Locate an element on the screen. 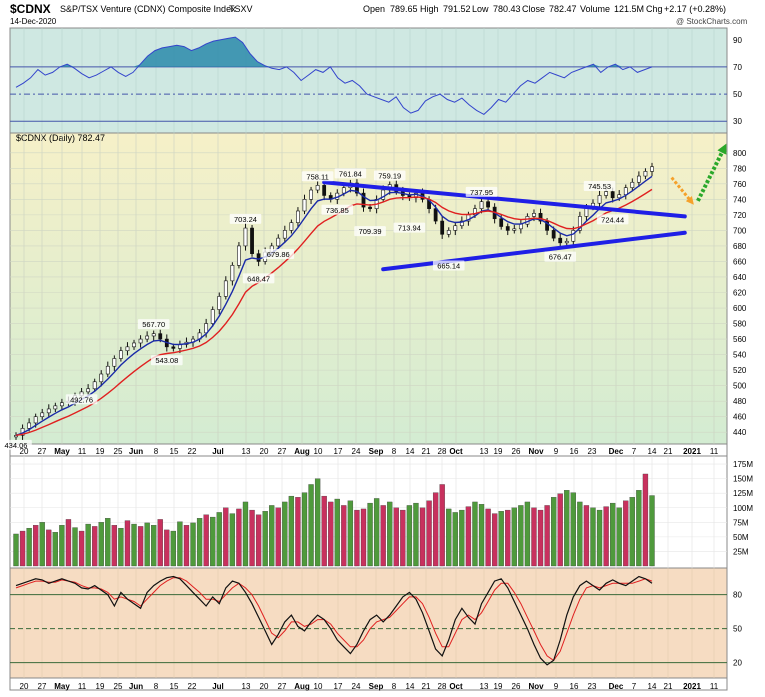 Image resolution: width=765 pixels, height=697 pixels. upper-date-tick-label: 8 is located at coordinates (394, 451).